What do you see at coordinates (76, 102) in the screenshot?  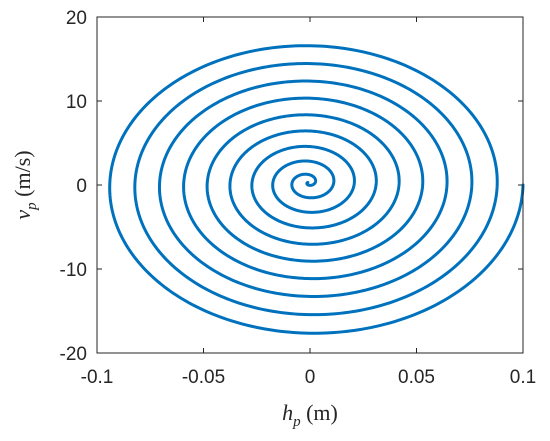 I see `y-tick-label: 10` at bounding box center [76, 102].